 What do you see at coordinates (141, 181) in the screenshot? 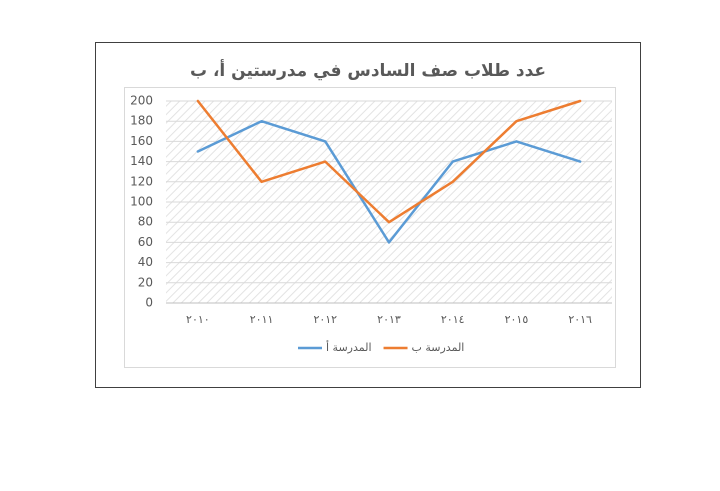
I see `y-tick-label: 120` at bounding box center [141, 181].